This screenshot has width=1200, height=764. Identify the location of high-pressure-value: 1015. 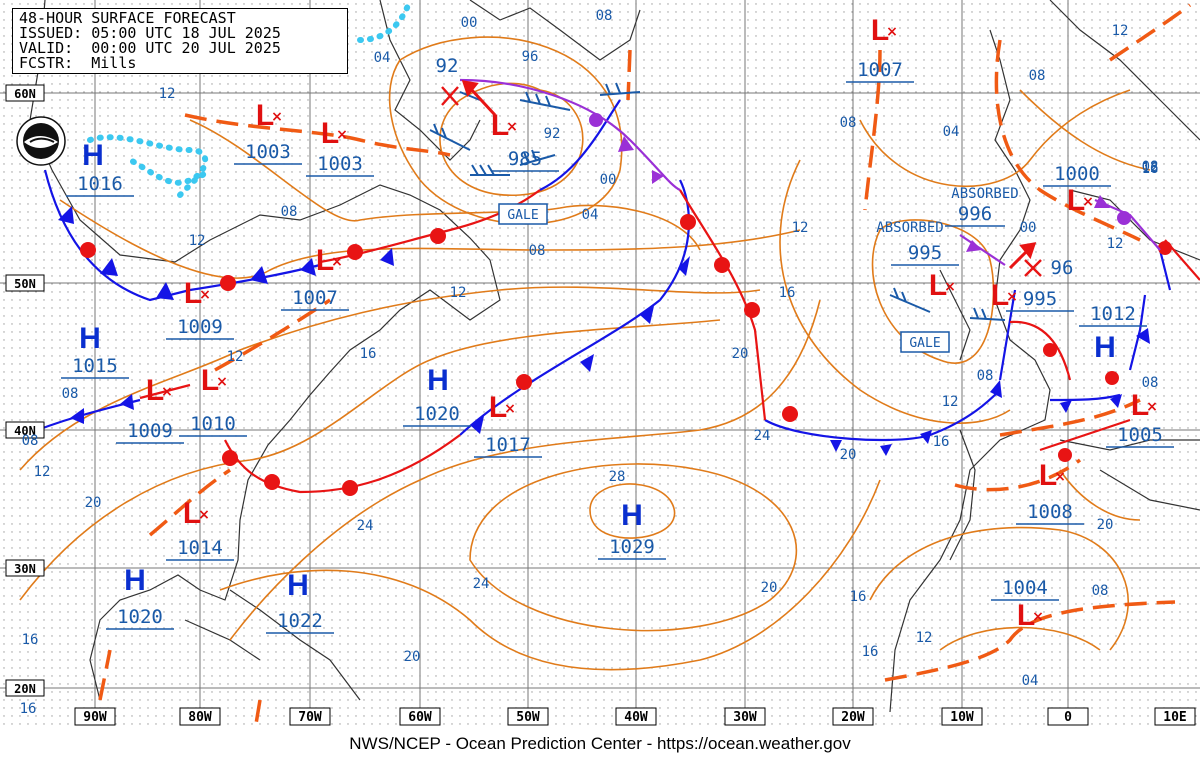
(95, 366).